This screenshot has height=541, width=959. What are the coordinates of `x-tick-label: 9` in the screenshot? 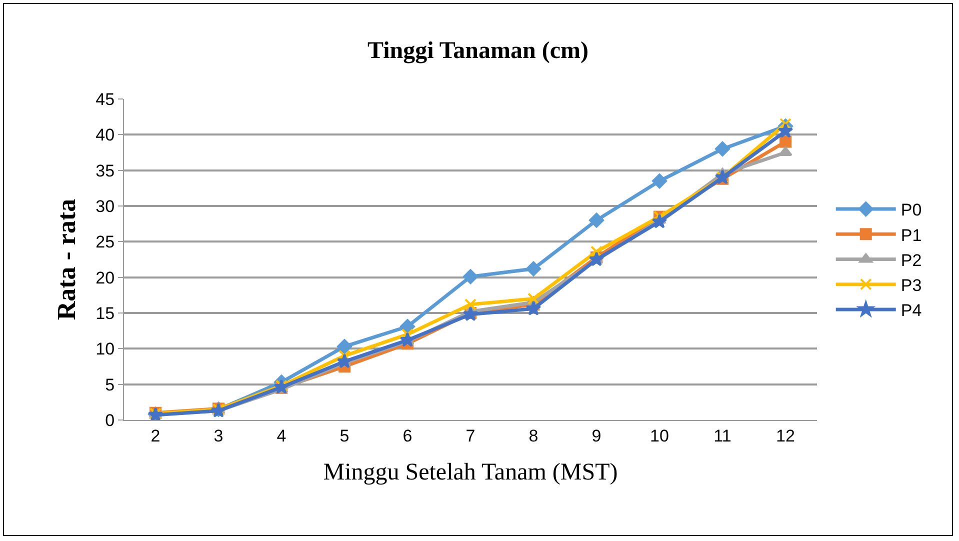 It's located at (597, 436).